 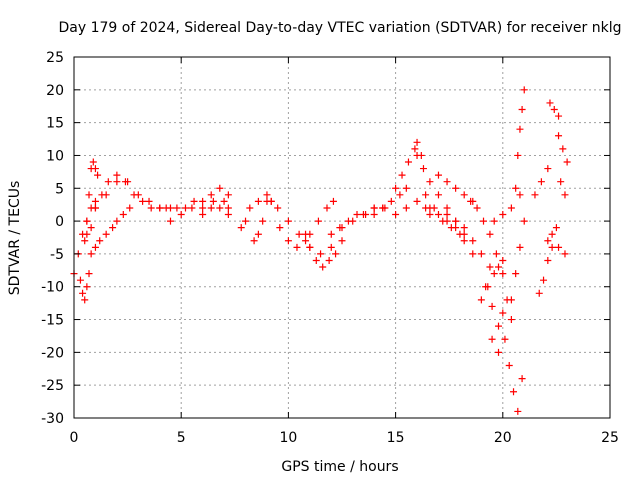 What do you see at coordinates (15, 238) in the screenshot?
I see `y-axis-label: SDTVAR / TECUs` at bounding box center [15, 238].